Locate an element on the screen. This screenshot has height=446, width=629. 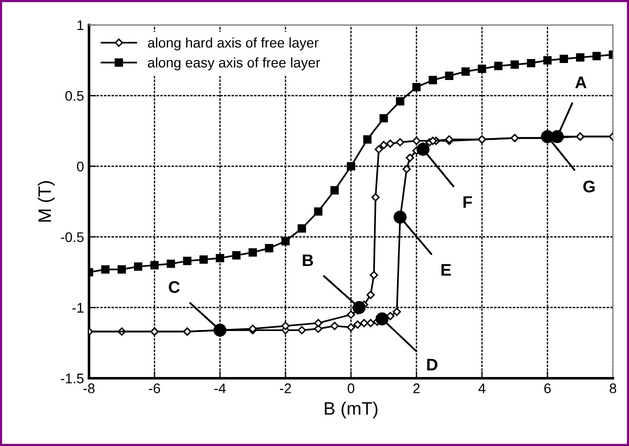
x-tick-label: 2 is located at coordinates (416, 388).